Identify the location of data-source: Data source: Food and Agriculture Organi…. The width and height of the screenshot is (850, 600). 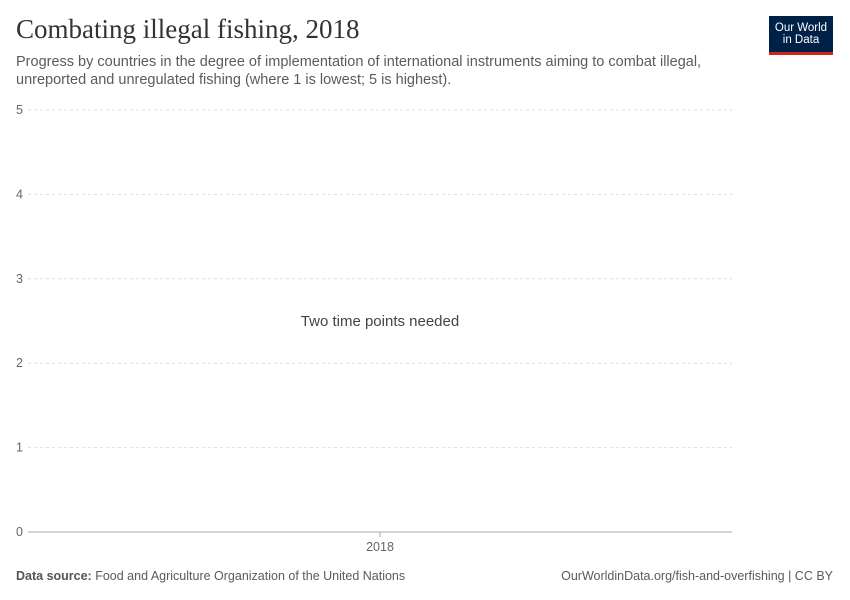
(210, 576).